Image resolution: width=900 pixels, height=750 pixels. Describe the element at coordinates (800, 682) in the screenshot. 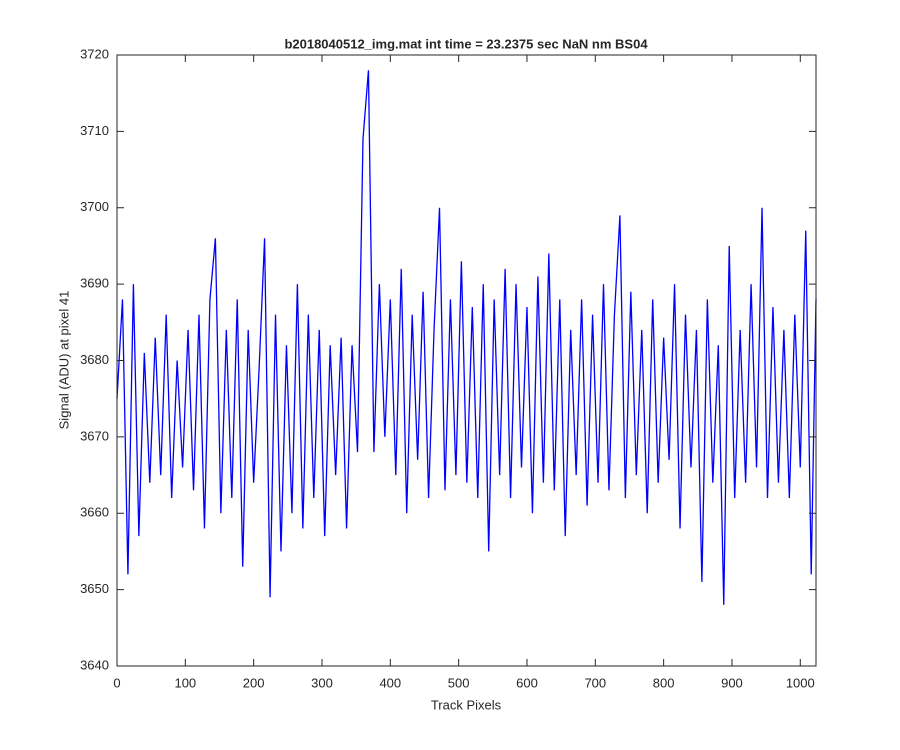

I see `x-tick-label: 1000` at that location.